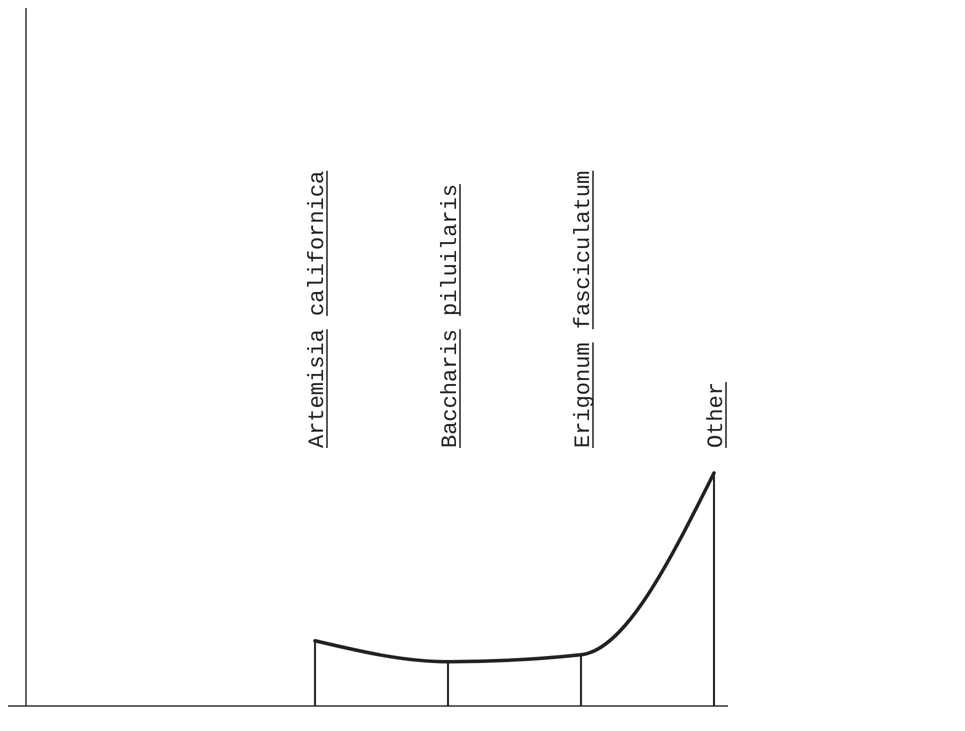 This screenshot has height=731, width=965. I want to click on x-tick-label: Artemisia californica, so click(317, 309).